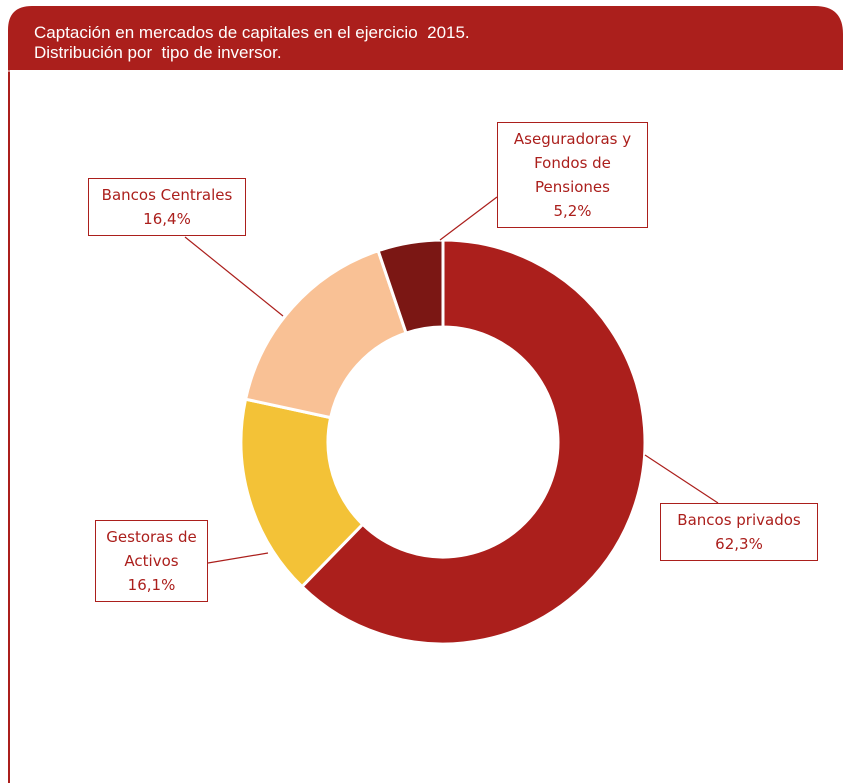  What do you see at coordinates (167, 219) in the screenshot?
I see `value-label: 16,4%` at bounding box center [167, 219].